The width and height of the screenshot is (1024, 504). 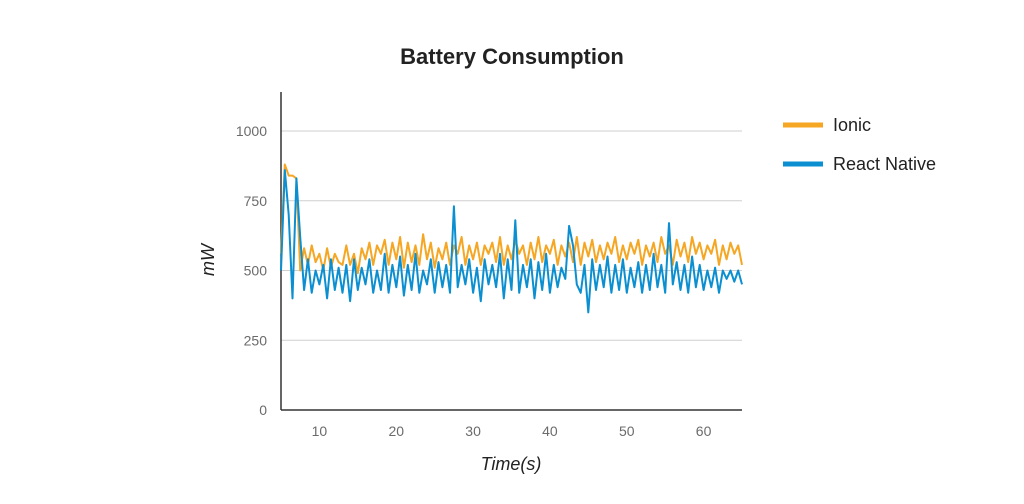 I want to click on series-line-react-native, so click(x=511, y=241).